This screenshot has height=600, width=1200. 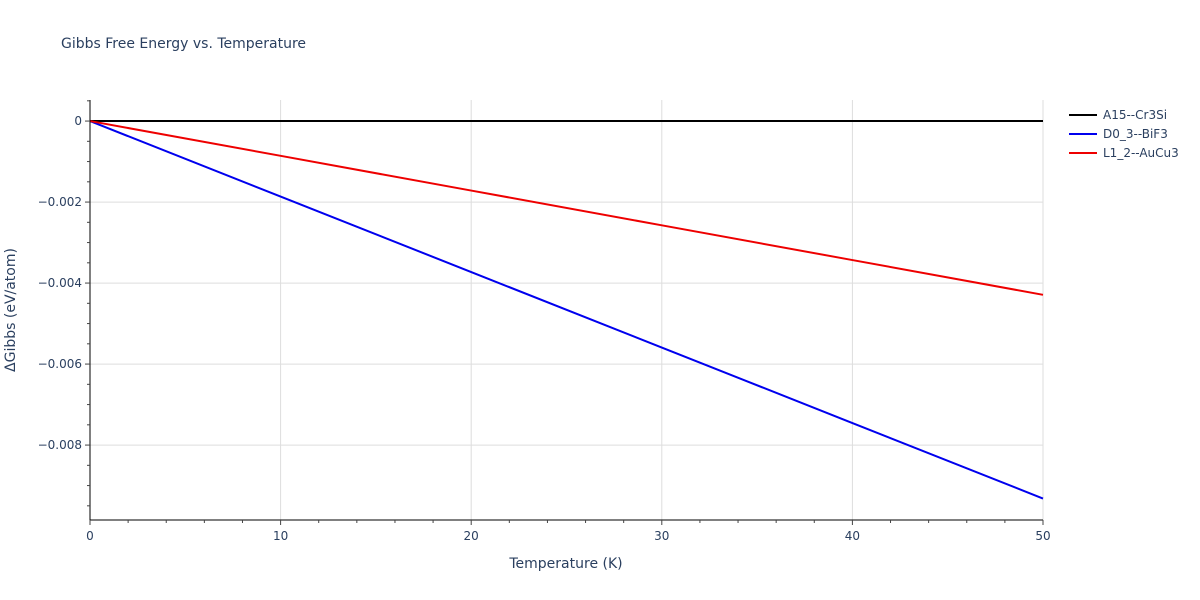 I want to click on svg-text: 20, so click(x=471, y=536).